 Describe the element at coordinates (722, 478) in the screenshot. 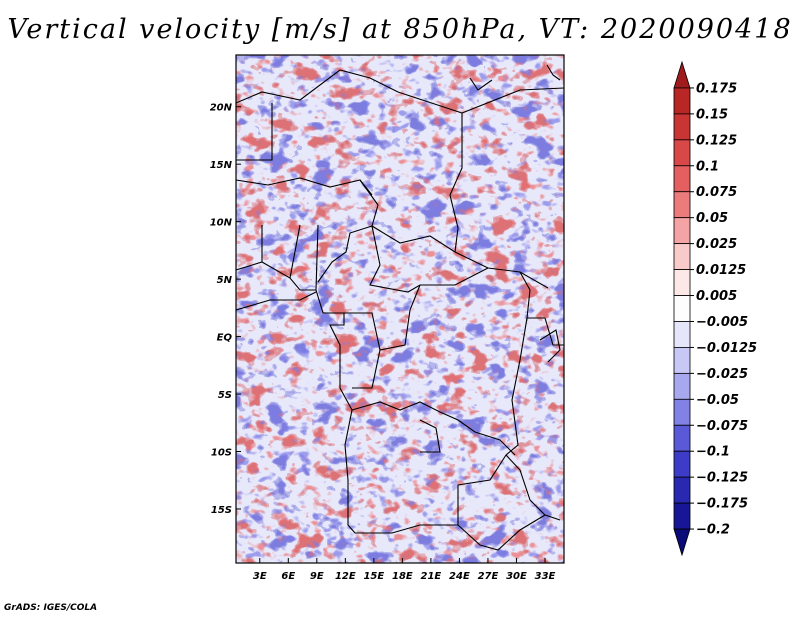

I see `colorbar-label: −0.125` at that location.